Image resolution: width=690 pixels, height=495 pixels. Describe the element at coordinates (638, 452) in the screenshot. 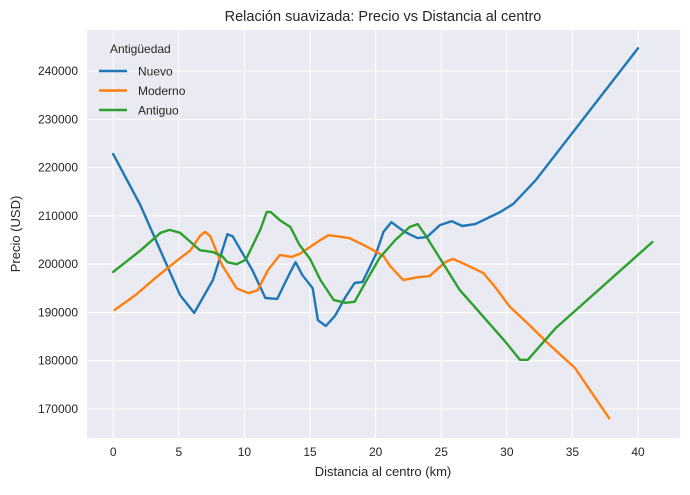

I see `x-tick-label: 40` at that location.